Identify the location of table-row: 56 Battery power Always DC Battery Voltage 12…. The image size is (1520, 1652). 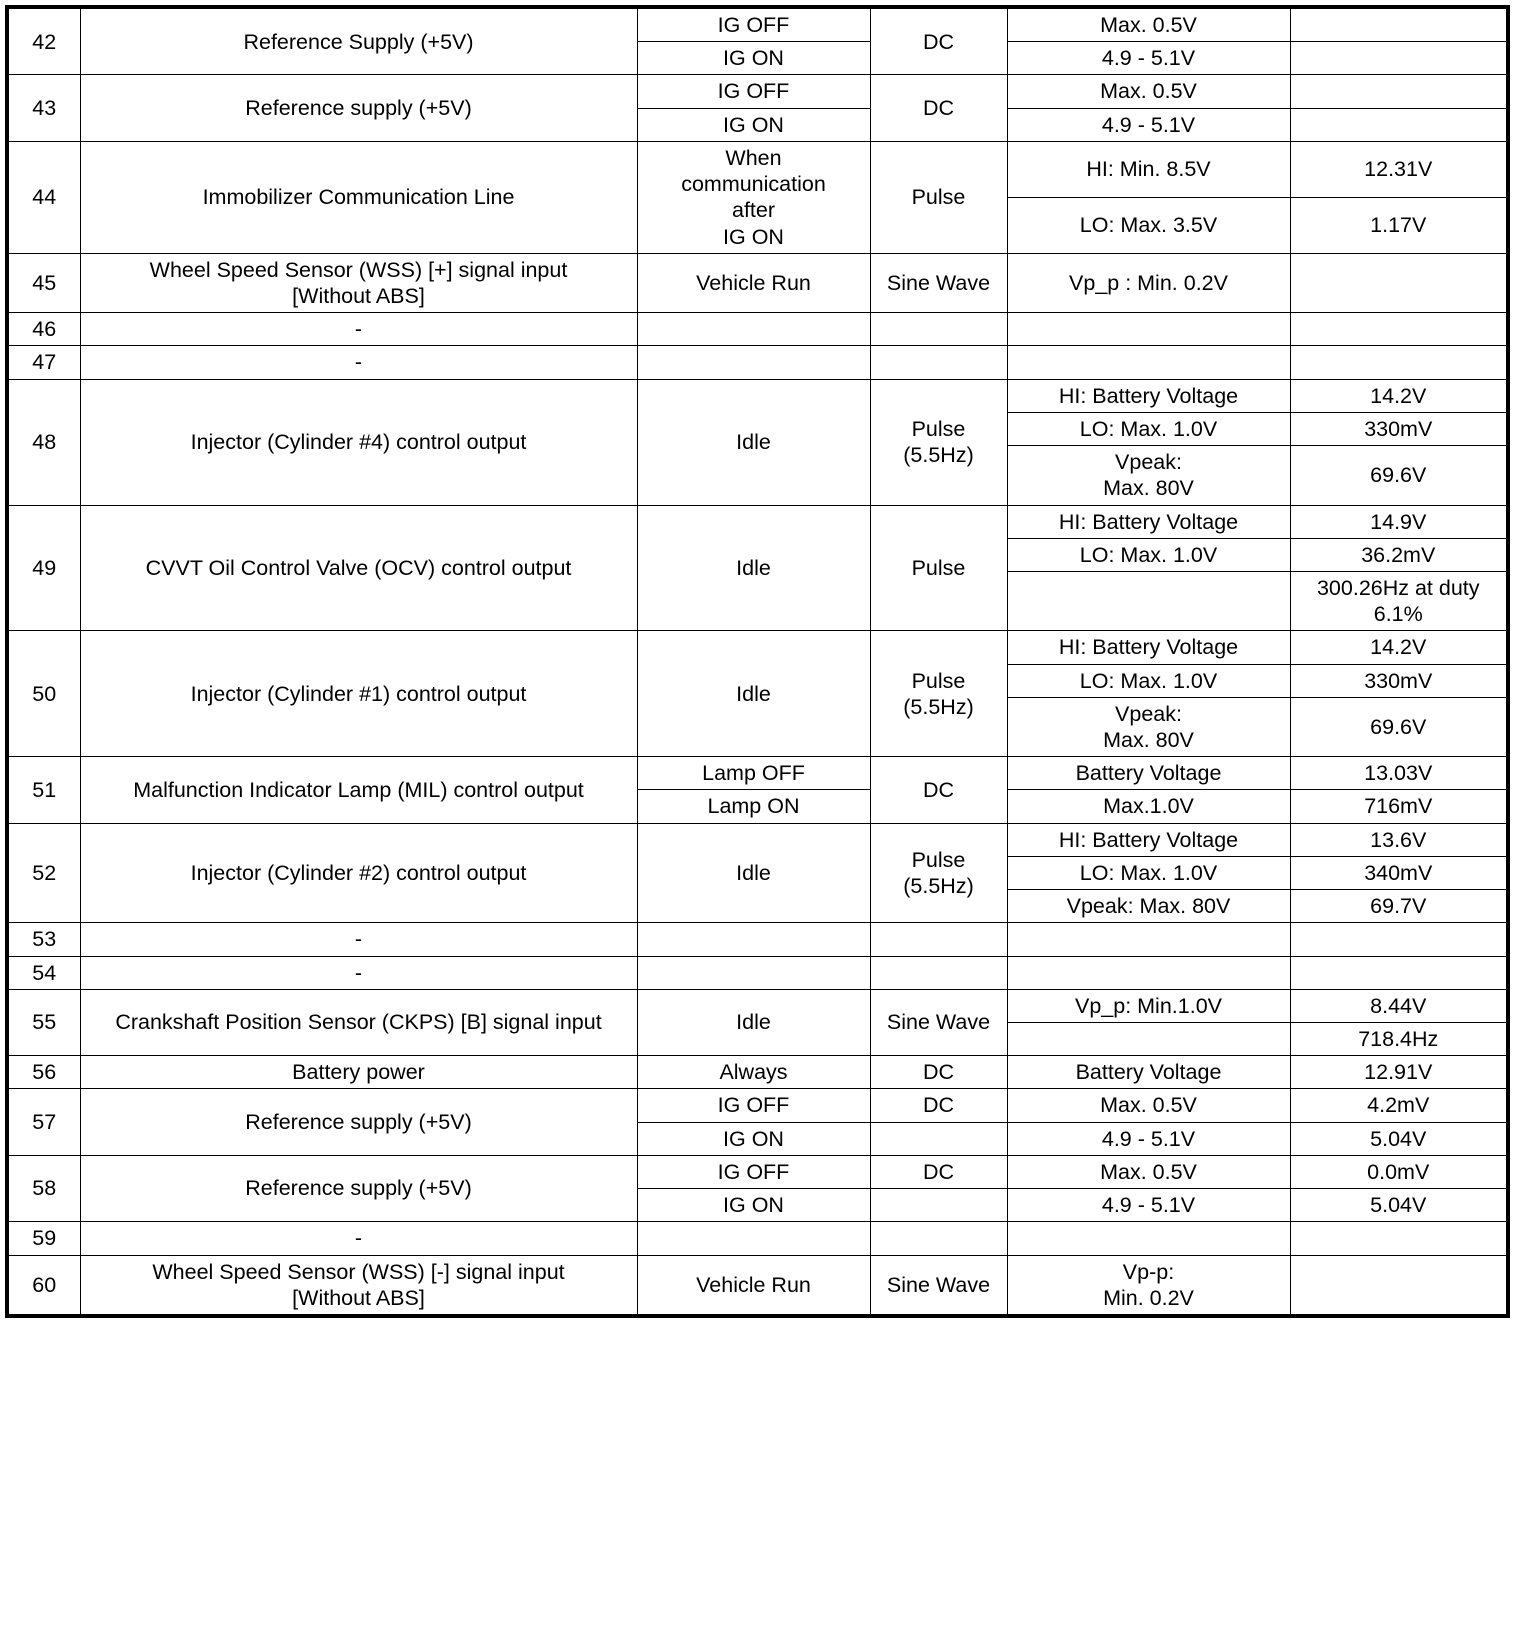
(757, 1072).